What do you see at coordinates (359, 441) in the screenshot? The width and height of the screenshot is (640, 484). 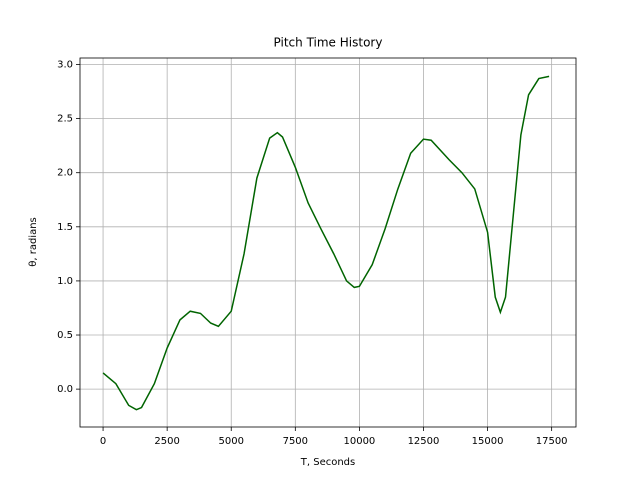 I see `x-tick-label: 10000` at bounding box center [359, 441].